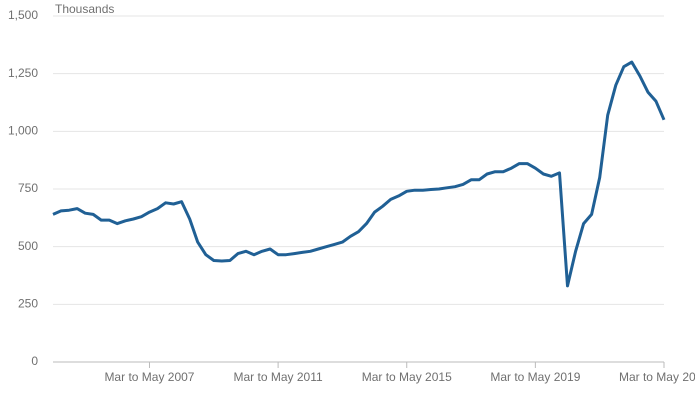 Image resolution: width=695 pixels, height=406 pixels. What do you see at coordinates (28, 304) in the screenshot?
I see `y-tick-label: 250` at bounding box center [28, 304].